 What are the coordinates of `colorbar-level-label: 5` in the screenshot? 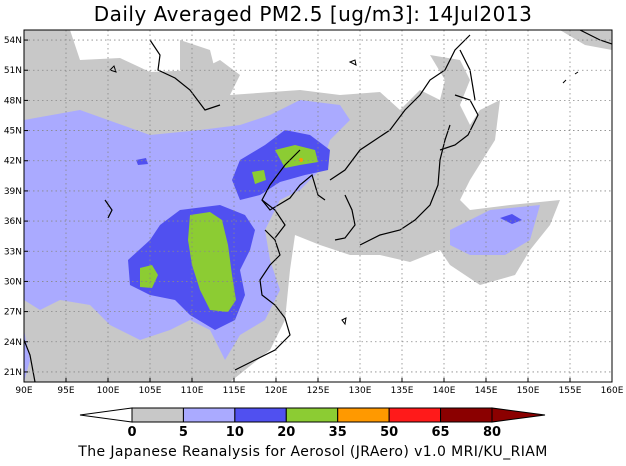 It's located at (183, 432).